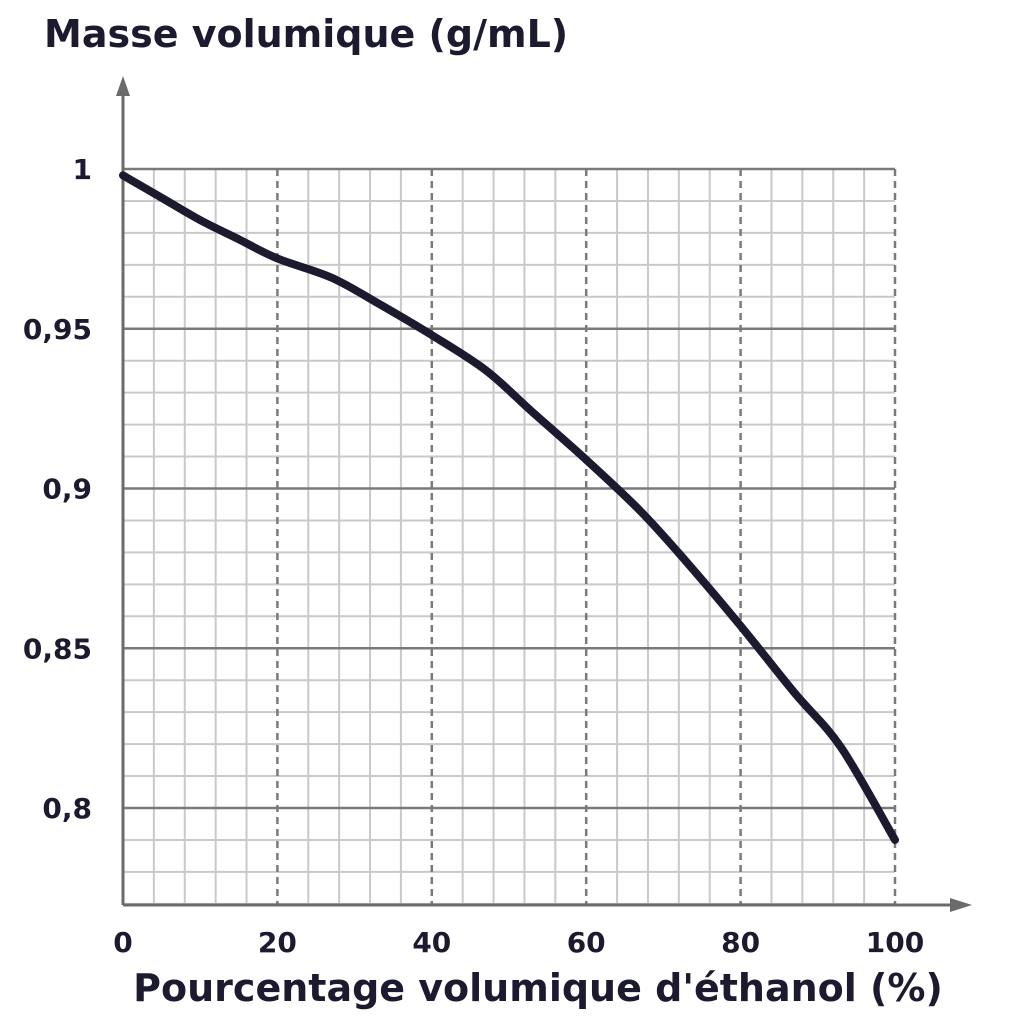 The image size is (1024, 1024). What do you see at coordinates (67, 808) in the screenshot?
I see `y-tick-label: 0,8` at bounding box center [67, 808].